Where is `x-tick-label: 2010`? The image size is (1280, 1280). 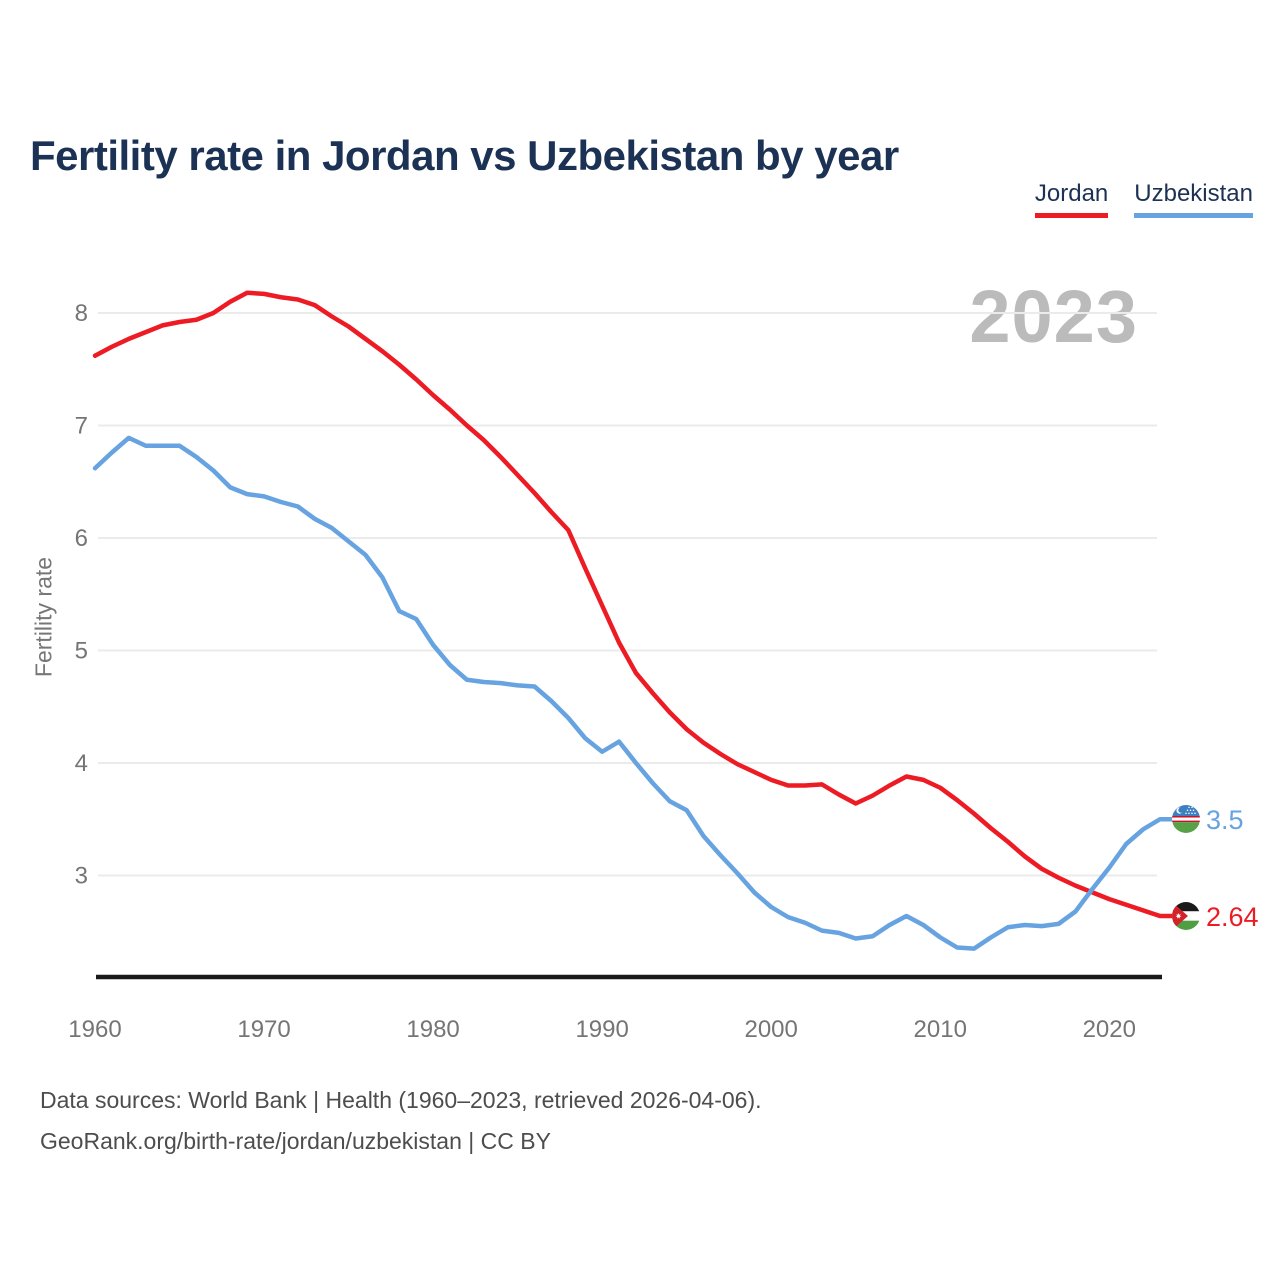 x-tick-label: 2010 is located at coordinates (940, 1029).